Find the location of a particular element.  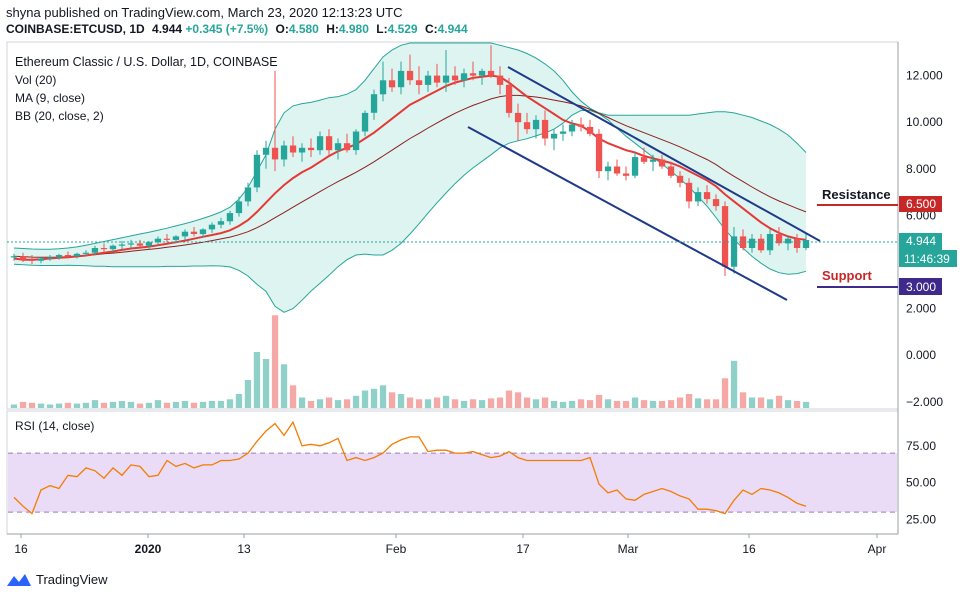

current-price-tag: 4.944 is located at coordinates (921, 241).